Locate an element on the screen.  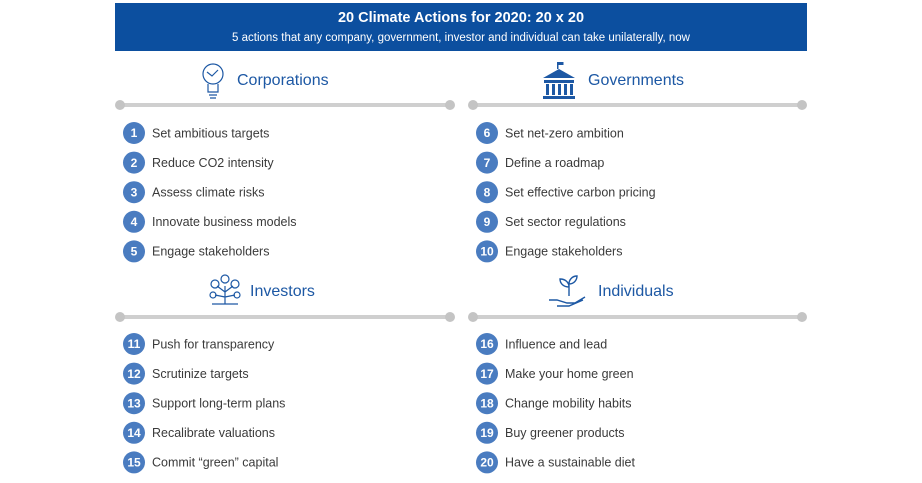
item-text: Assess climate risks is located at coordinates (208, 192).